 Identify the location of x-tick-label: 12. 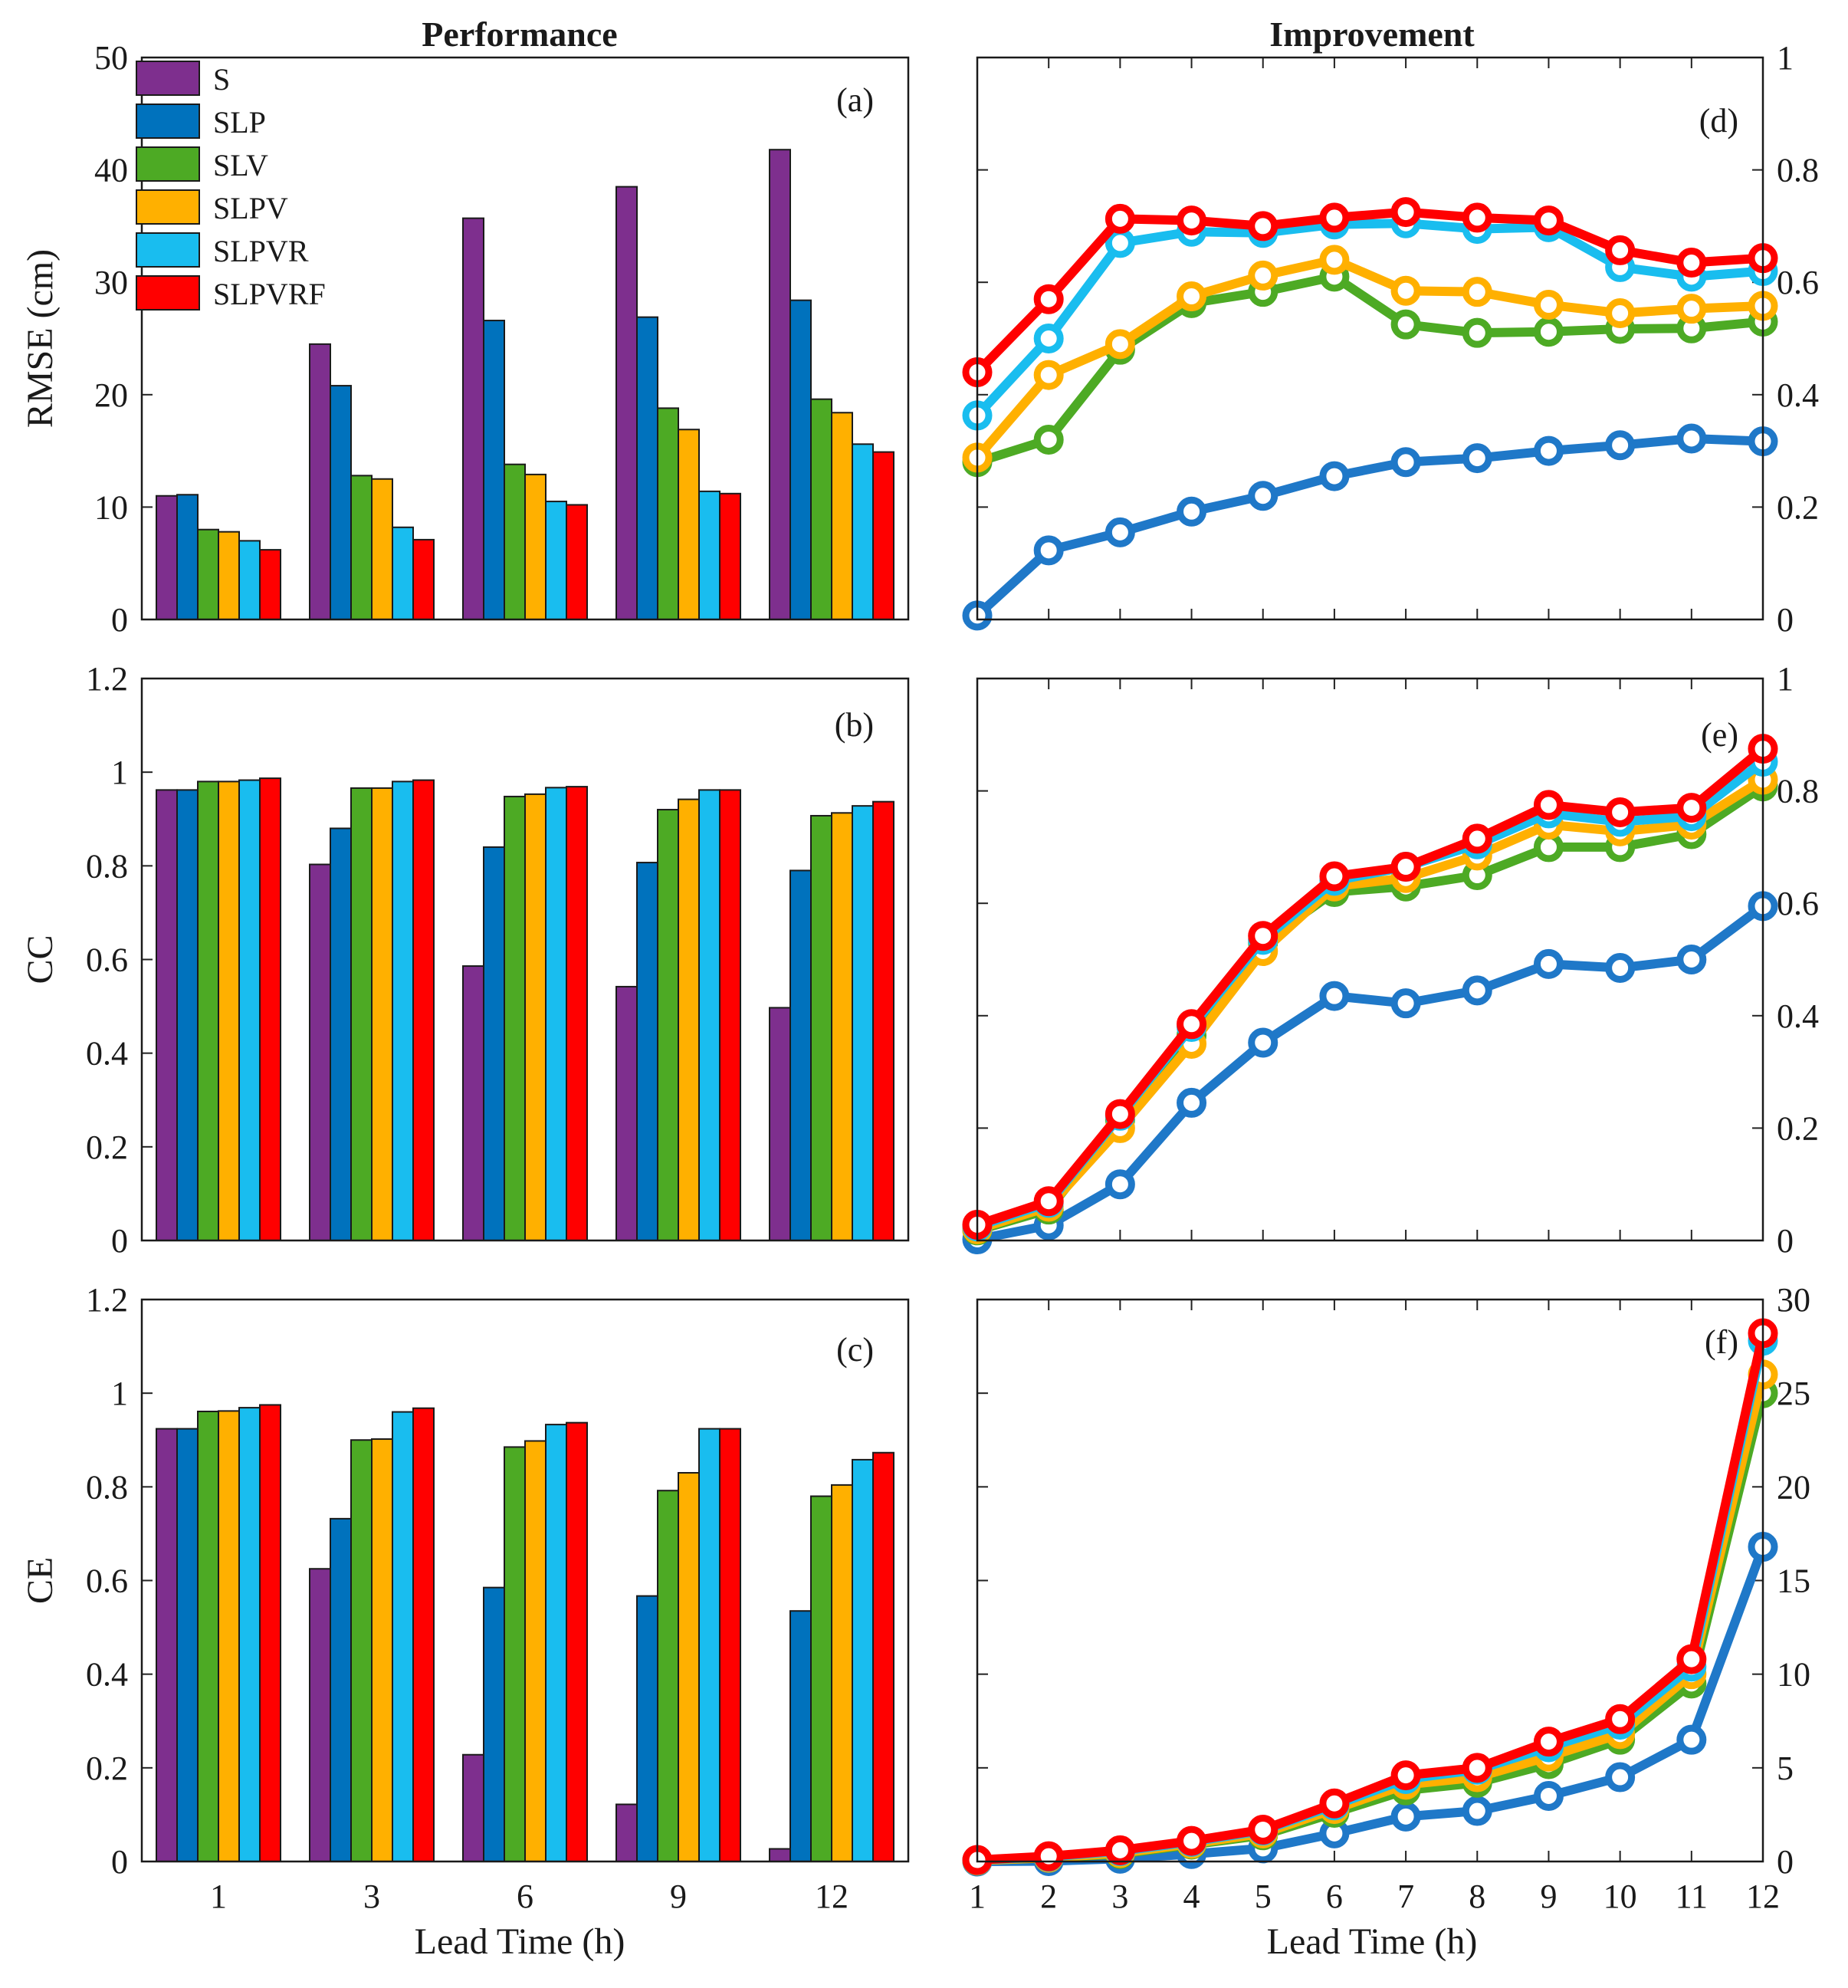
(832, 1897).